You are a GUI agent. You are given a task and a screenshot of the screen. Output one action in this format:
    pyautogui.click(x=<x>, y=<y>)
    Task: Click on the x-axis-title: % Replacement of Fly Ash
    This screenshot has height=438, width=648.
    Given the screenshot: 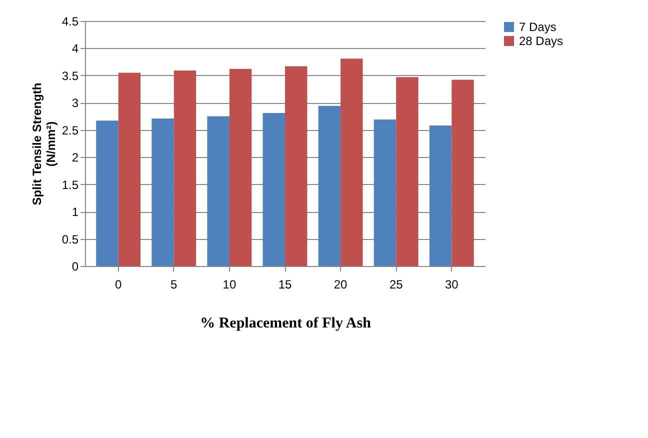 What is the action you would take?
    pyautogui.click(x=286, y=324)
    